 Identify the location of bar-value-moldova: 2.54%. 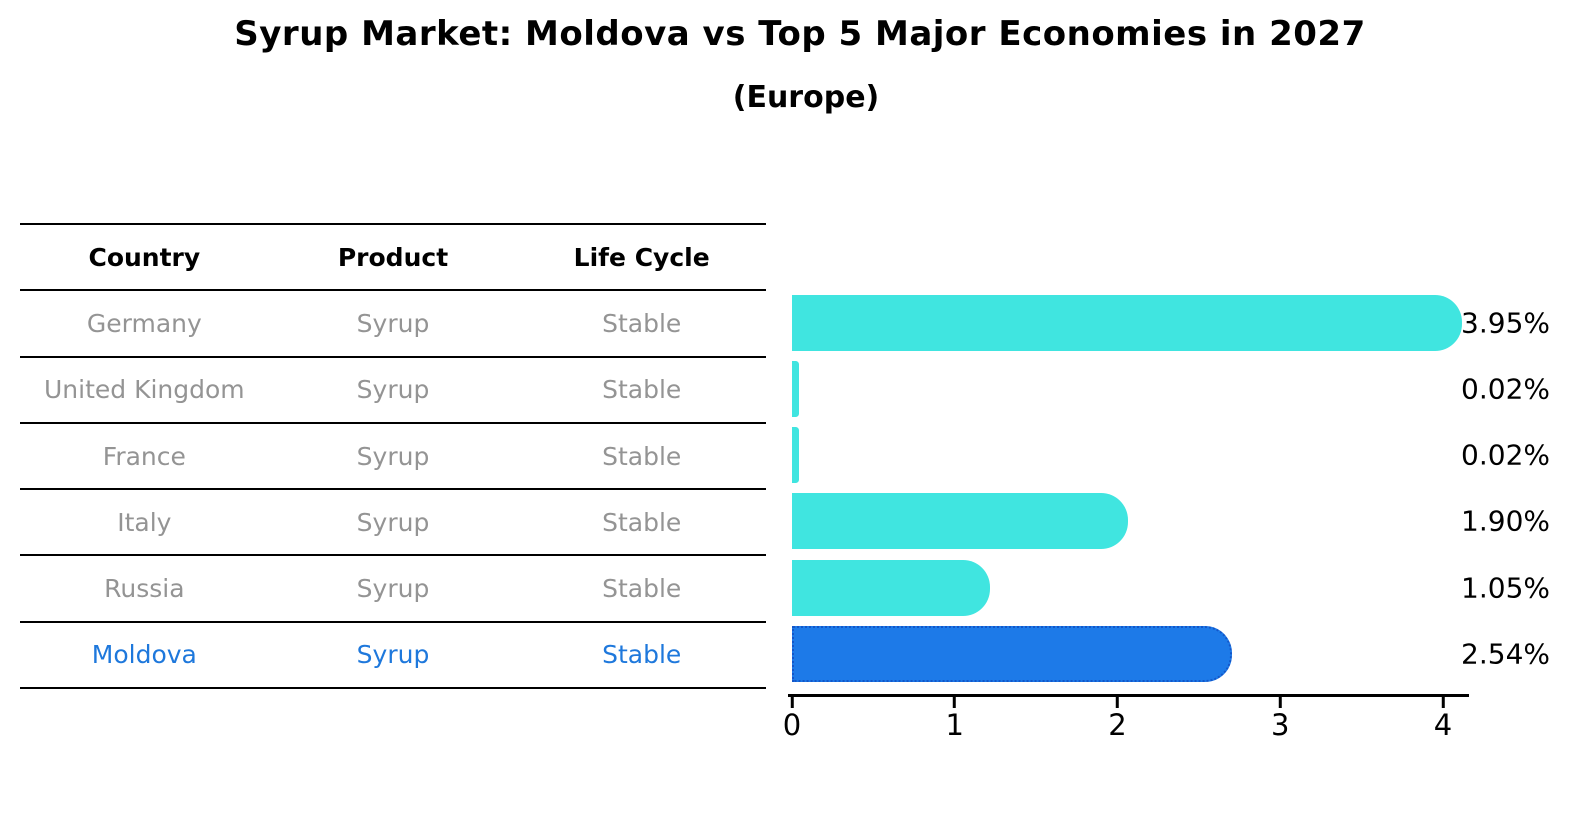
(1505, 654).